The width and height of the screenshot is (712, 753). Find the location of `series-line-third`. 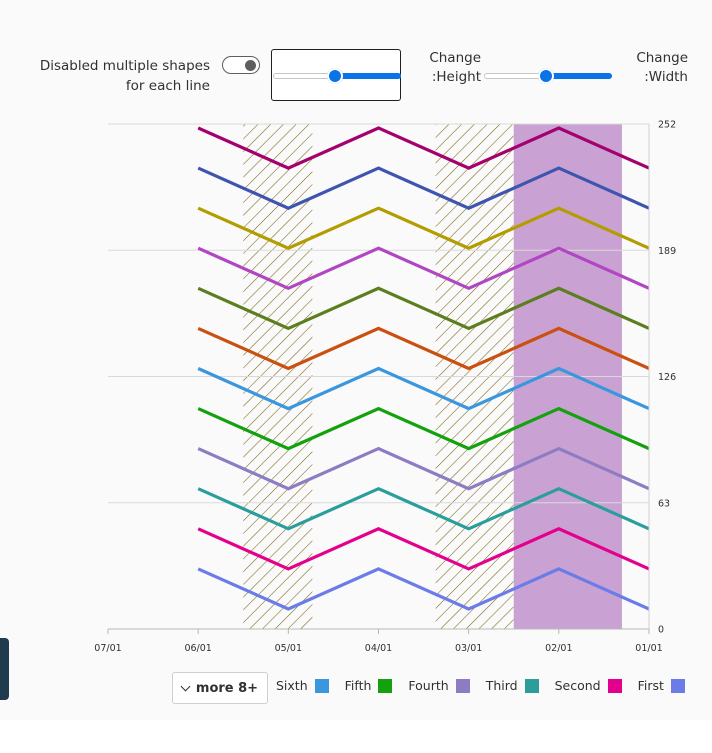

series-line-third is located at coordinates (423, 508).